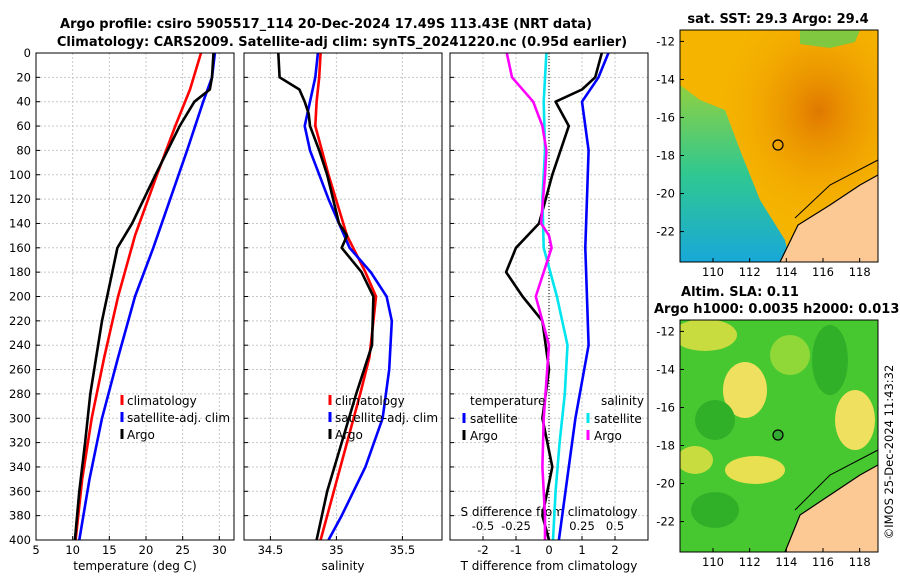 The width and height of the screenshot is (900, 580). Describe the element at coordinates (20, 467) in the screenshot. I see `y-tick-label: 340` at that location.